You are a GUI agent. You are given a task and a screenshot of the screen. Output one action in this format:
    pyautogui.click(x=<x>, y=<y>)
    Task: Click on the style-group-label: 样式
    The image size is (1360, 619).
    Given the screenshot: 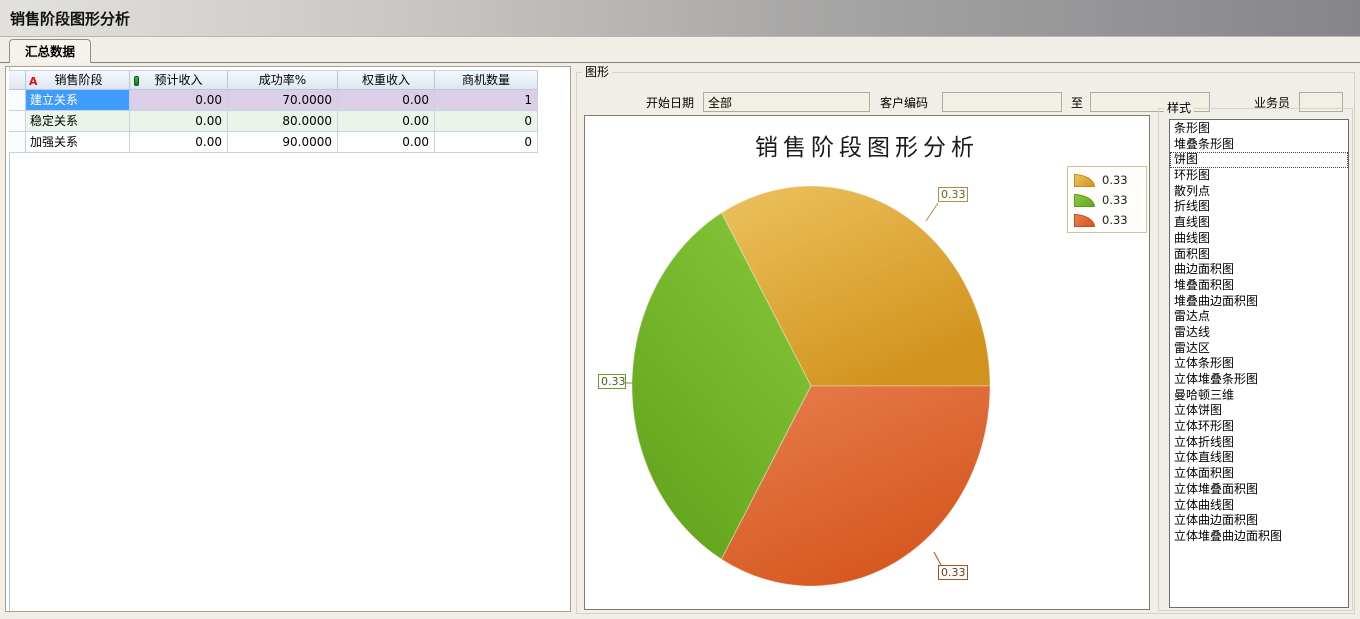 What is the action you would take?
    pyautogui.click(x=1179, y=108)
    